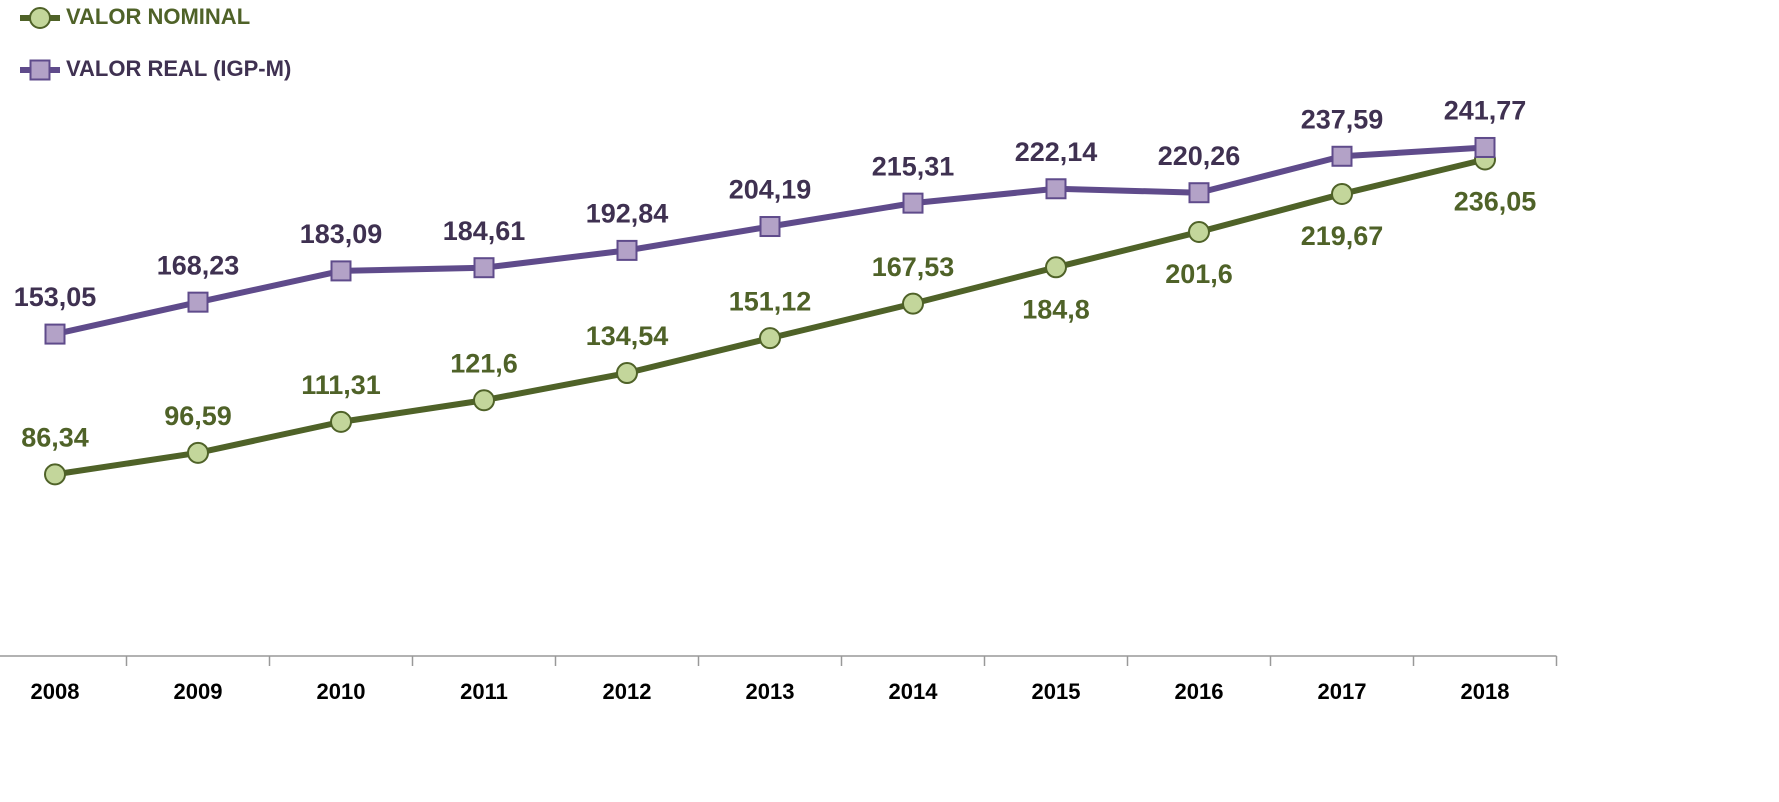 The height and width of the screenshot is (802, 1779). I want to click on legend-label: VALOR REAL (IGP-M), so click(178, 68).